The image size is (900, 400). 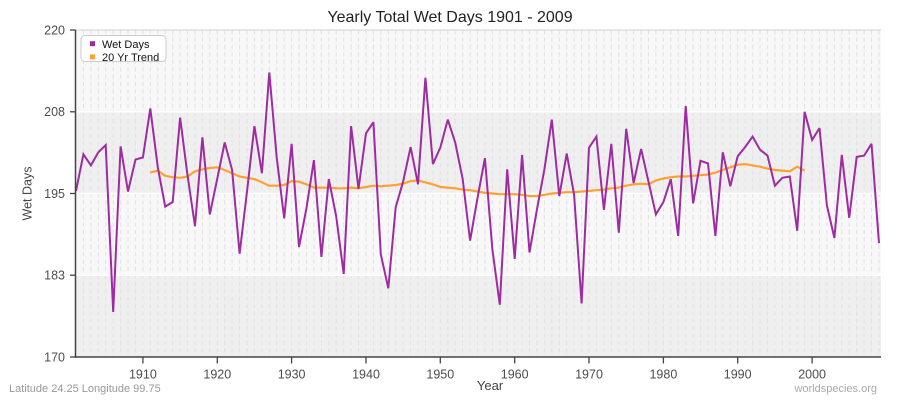 I want to click on svg-text: 1990, so click(x=738, y=375).